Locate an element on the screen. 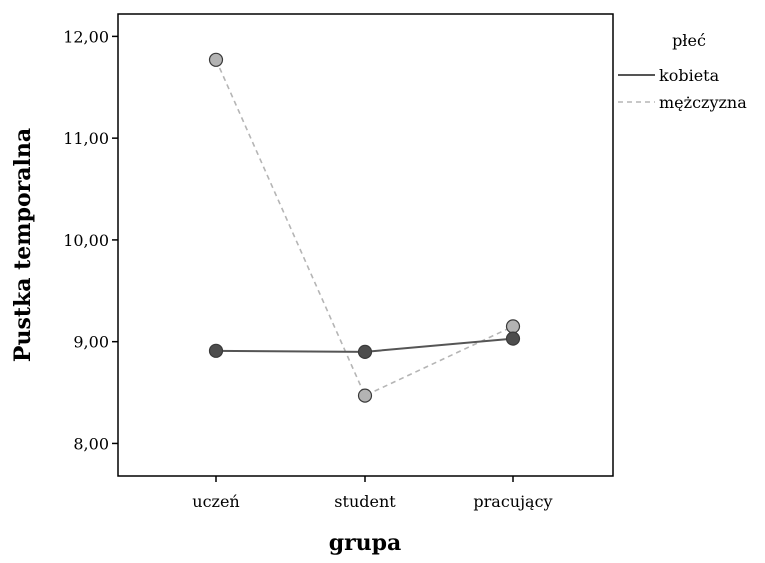 Image resolution: width=765 pixels, height=563 pixels. x-axis: uczeń student pracujący is located at coordinates (372, 493).